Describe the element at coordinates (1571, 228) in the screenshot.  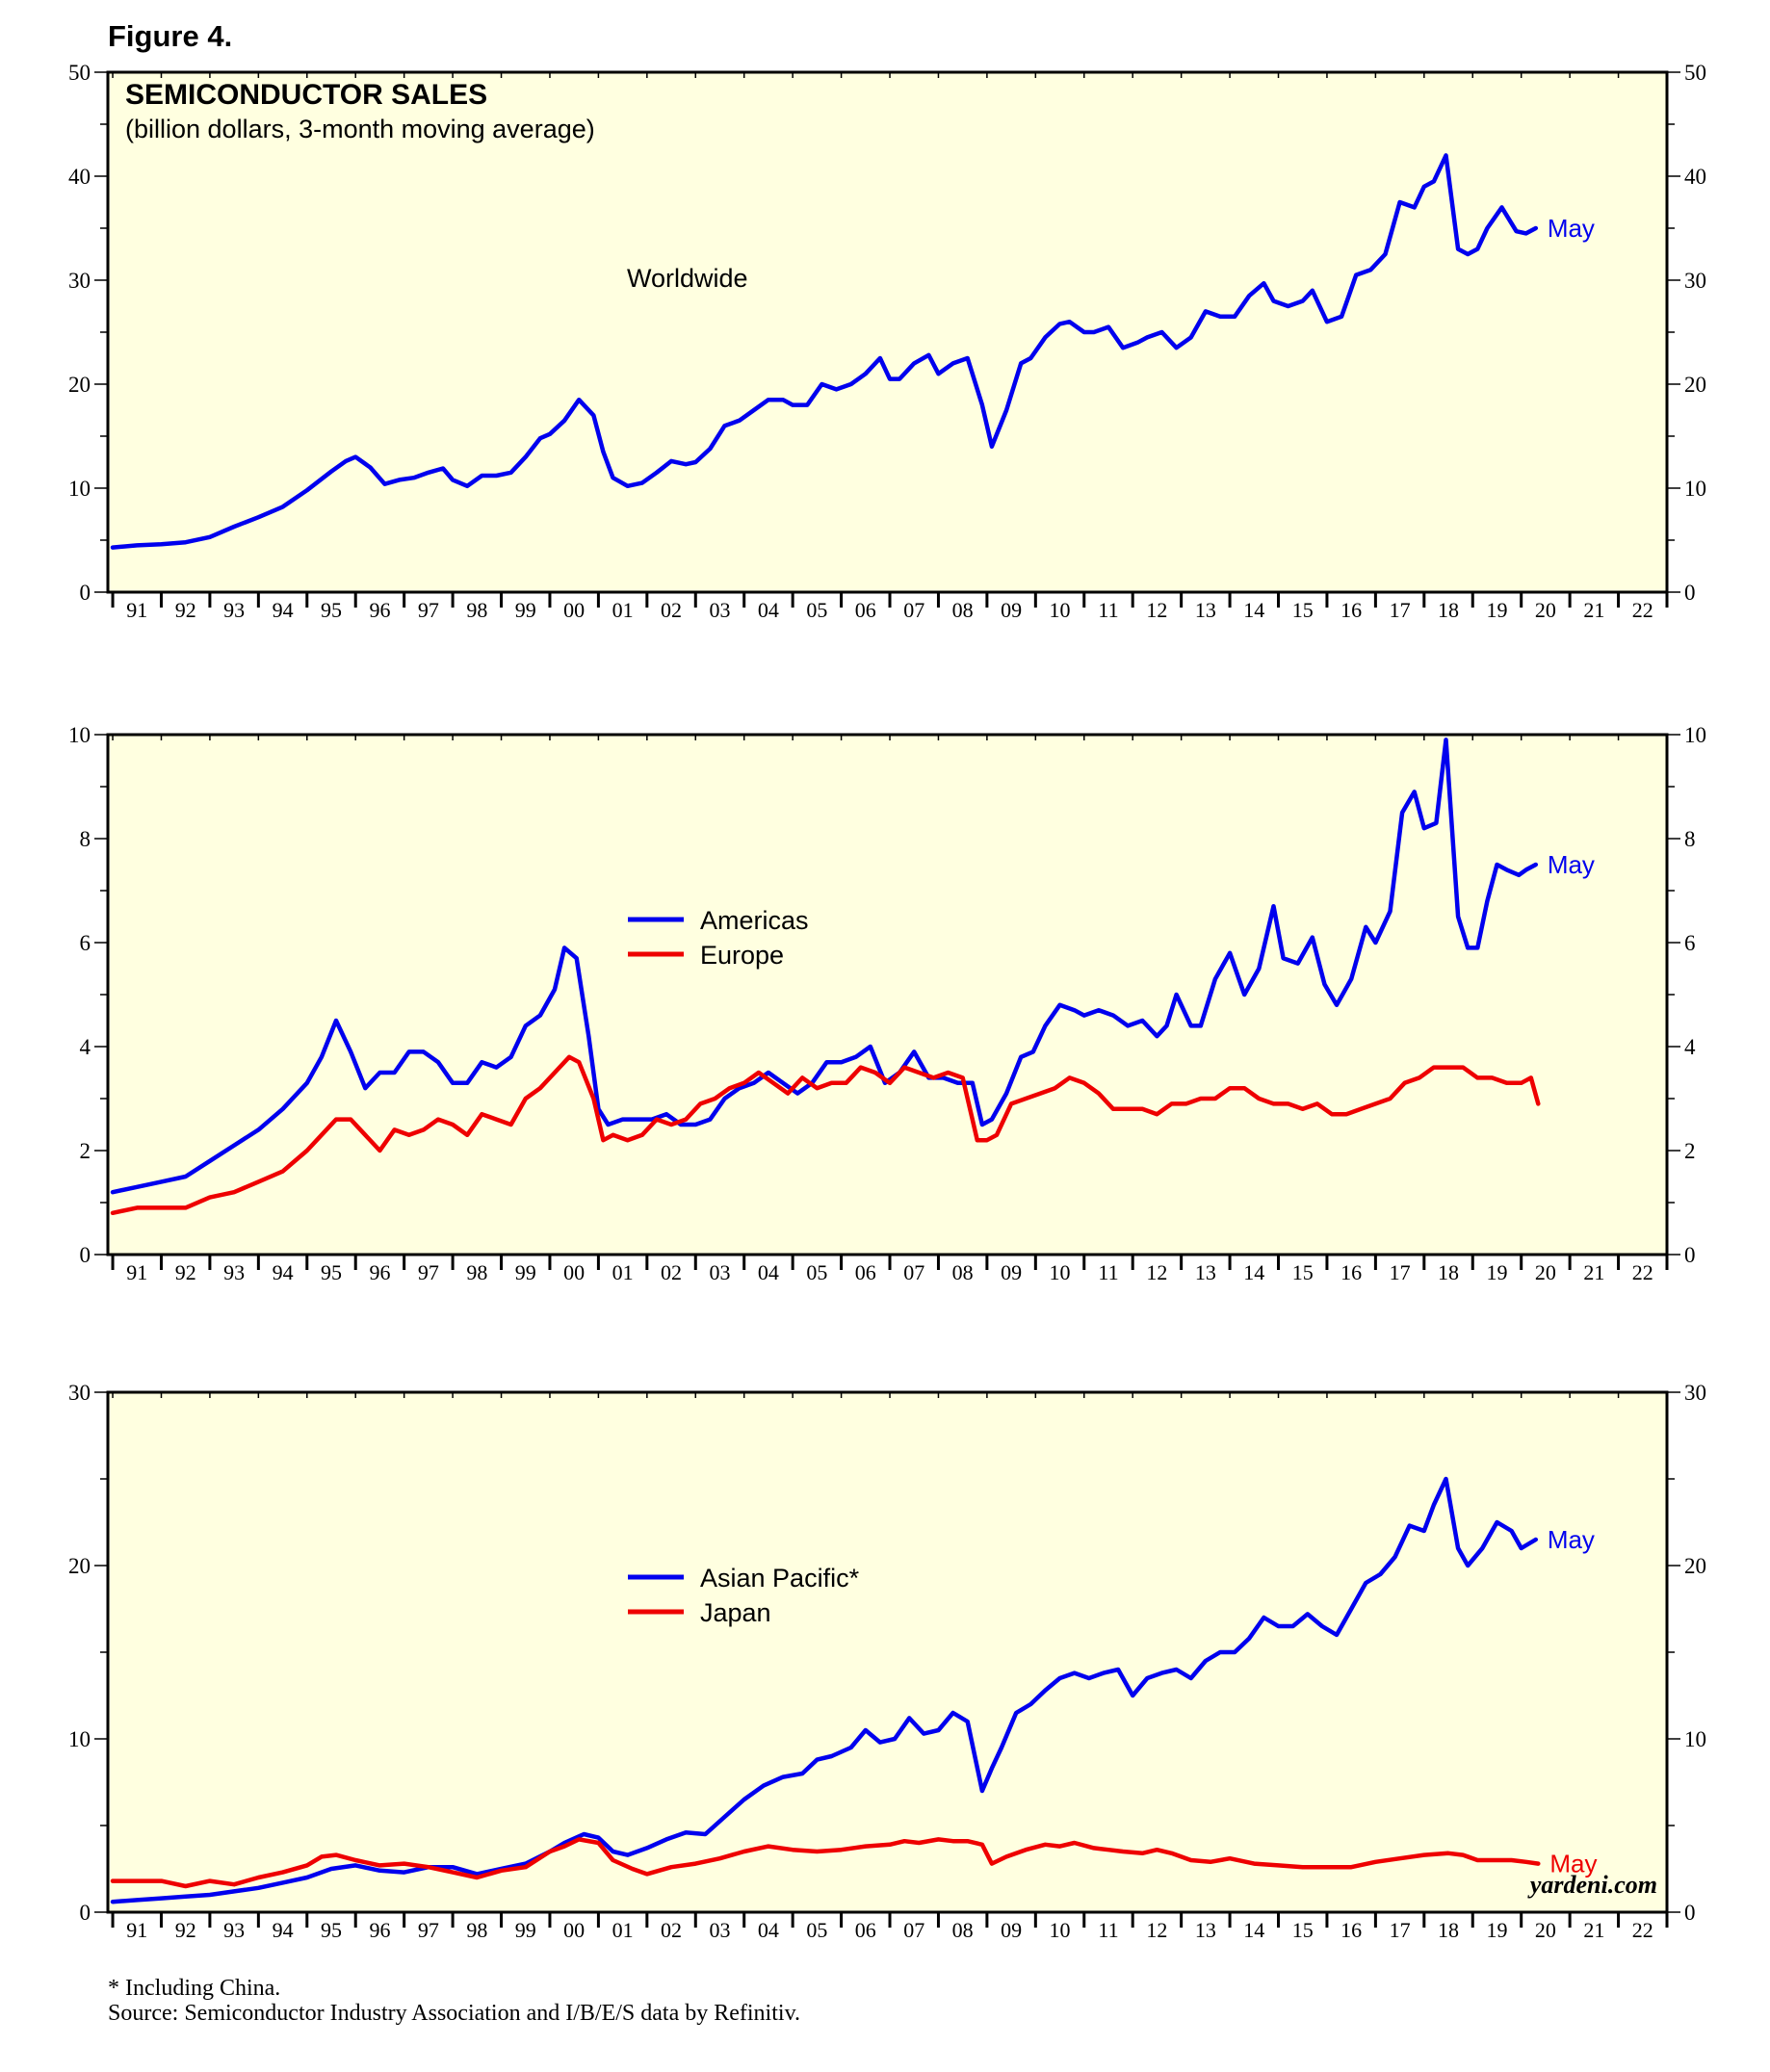
I see `end-label-may: May` at that location.